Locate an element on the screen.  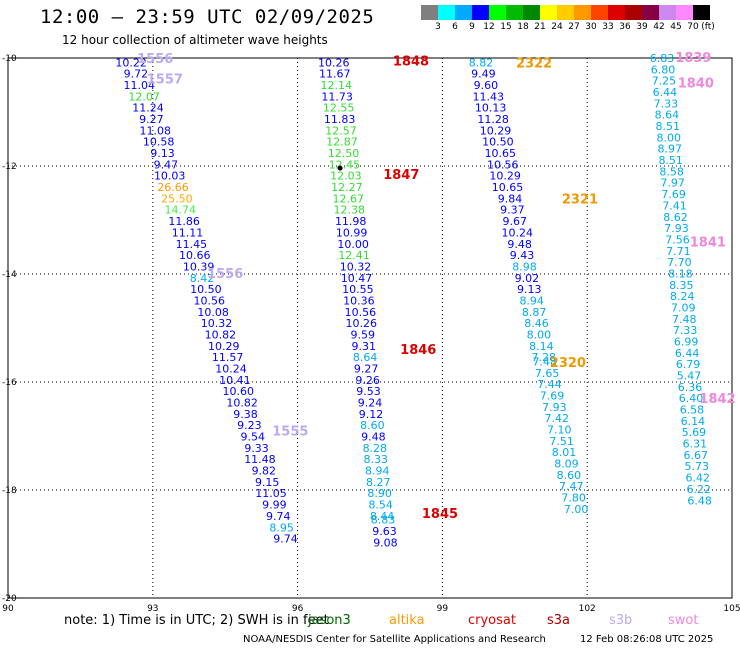
wave-height-value: 11.04 is located at coordinates (140, 85).